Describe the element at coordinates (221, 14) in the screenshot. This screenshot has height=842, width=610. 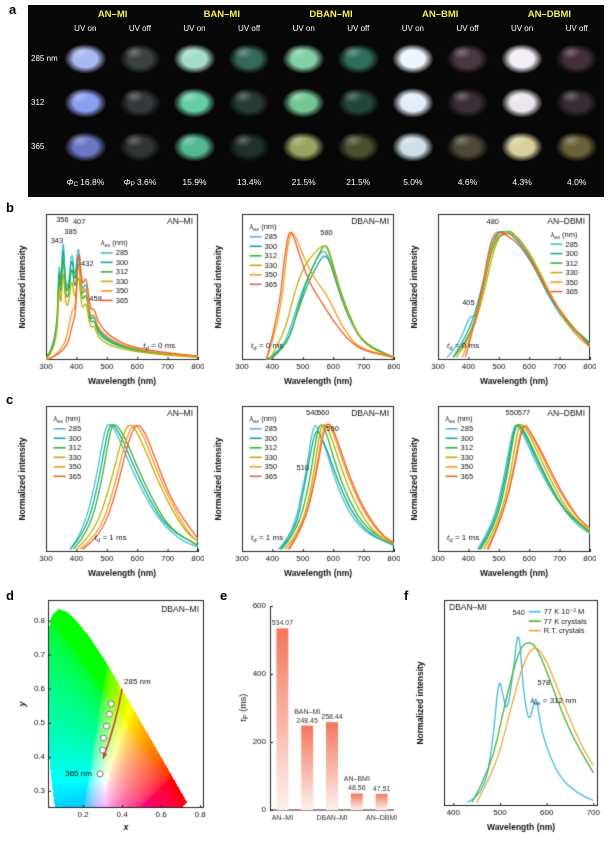
I see `compound-label: BAN–MI` at that location.